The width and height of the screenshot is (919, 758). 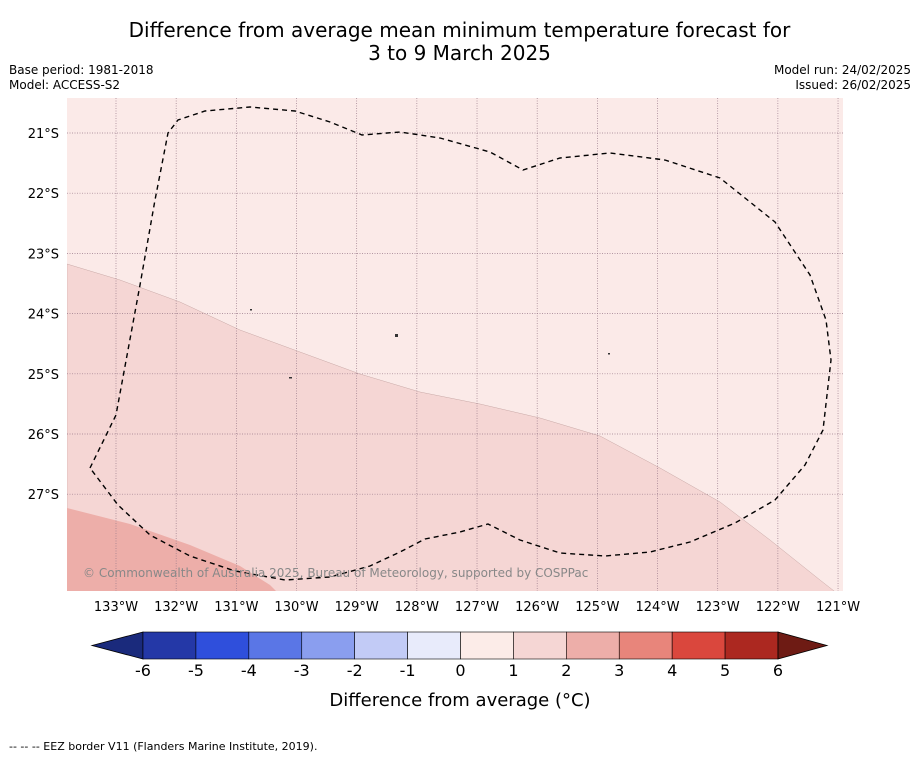 What do you see at coordinates (842, 70) in the screenshot?
I see `model-run-label: Model run: 24/02/2025` at bounding box center [842, 70].